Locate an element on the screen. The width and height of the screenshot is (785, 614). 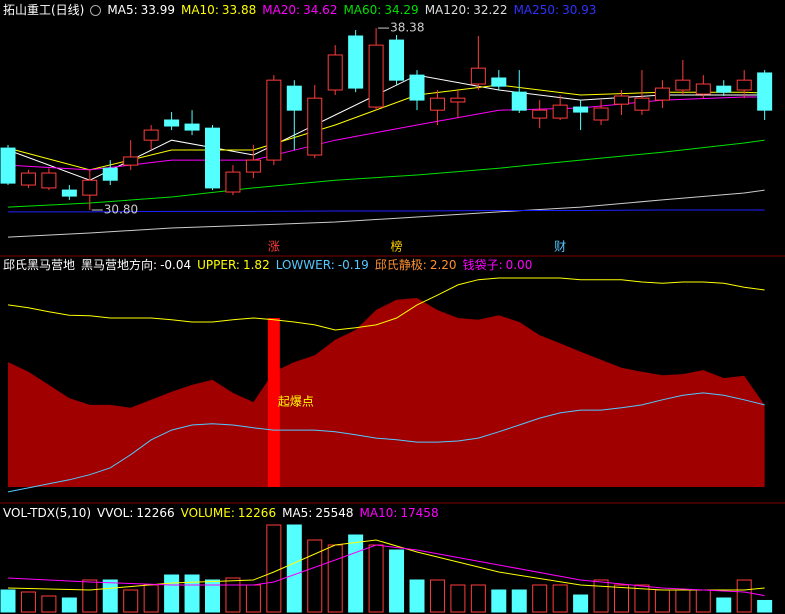
header-item: 邱氏静极: 2.20 is located at coordinates (416, 265).